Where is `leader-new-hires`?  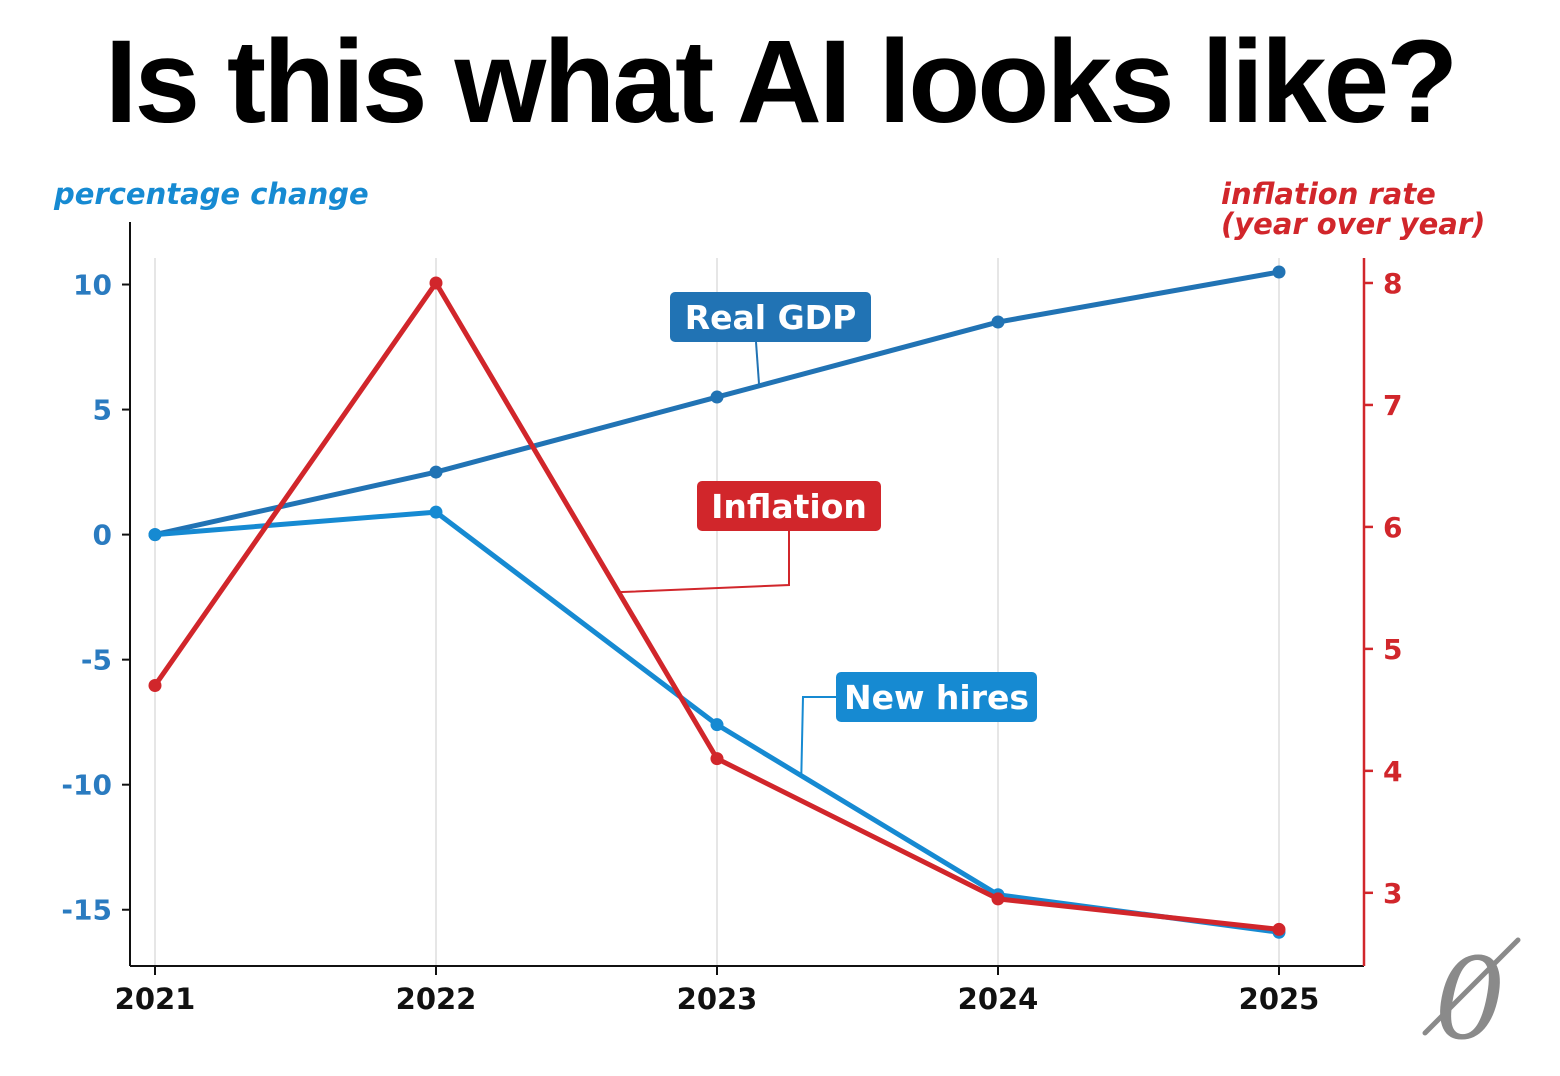 leader-new-hires is located at coordinates (818, 736).